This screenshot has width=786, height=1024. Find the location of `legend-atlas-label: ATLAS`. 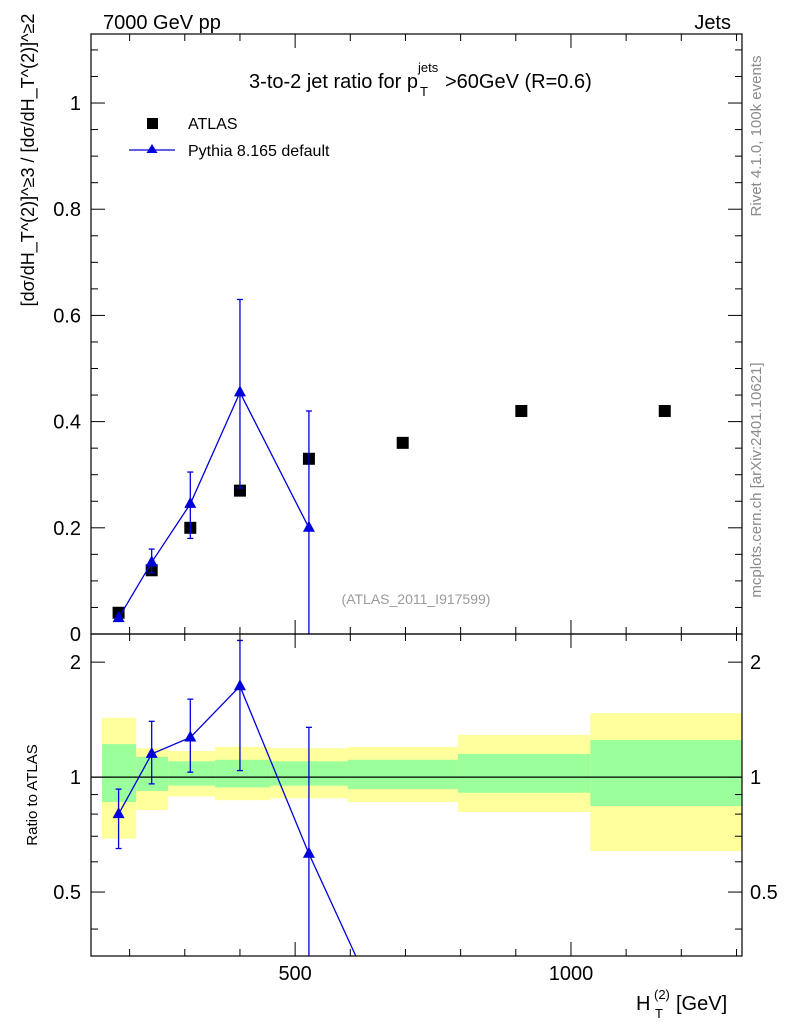

legend-atlas-label: ATLAS is located at coordinates (213, 124).